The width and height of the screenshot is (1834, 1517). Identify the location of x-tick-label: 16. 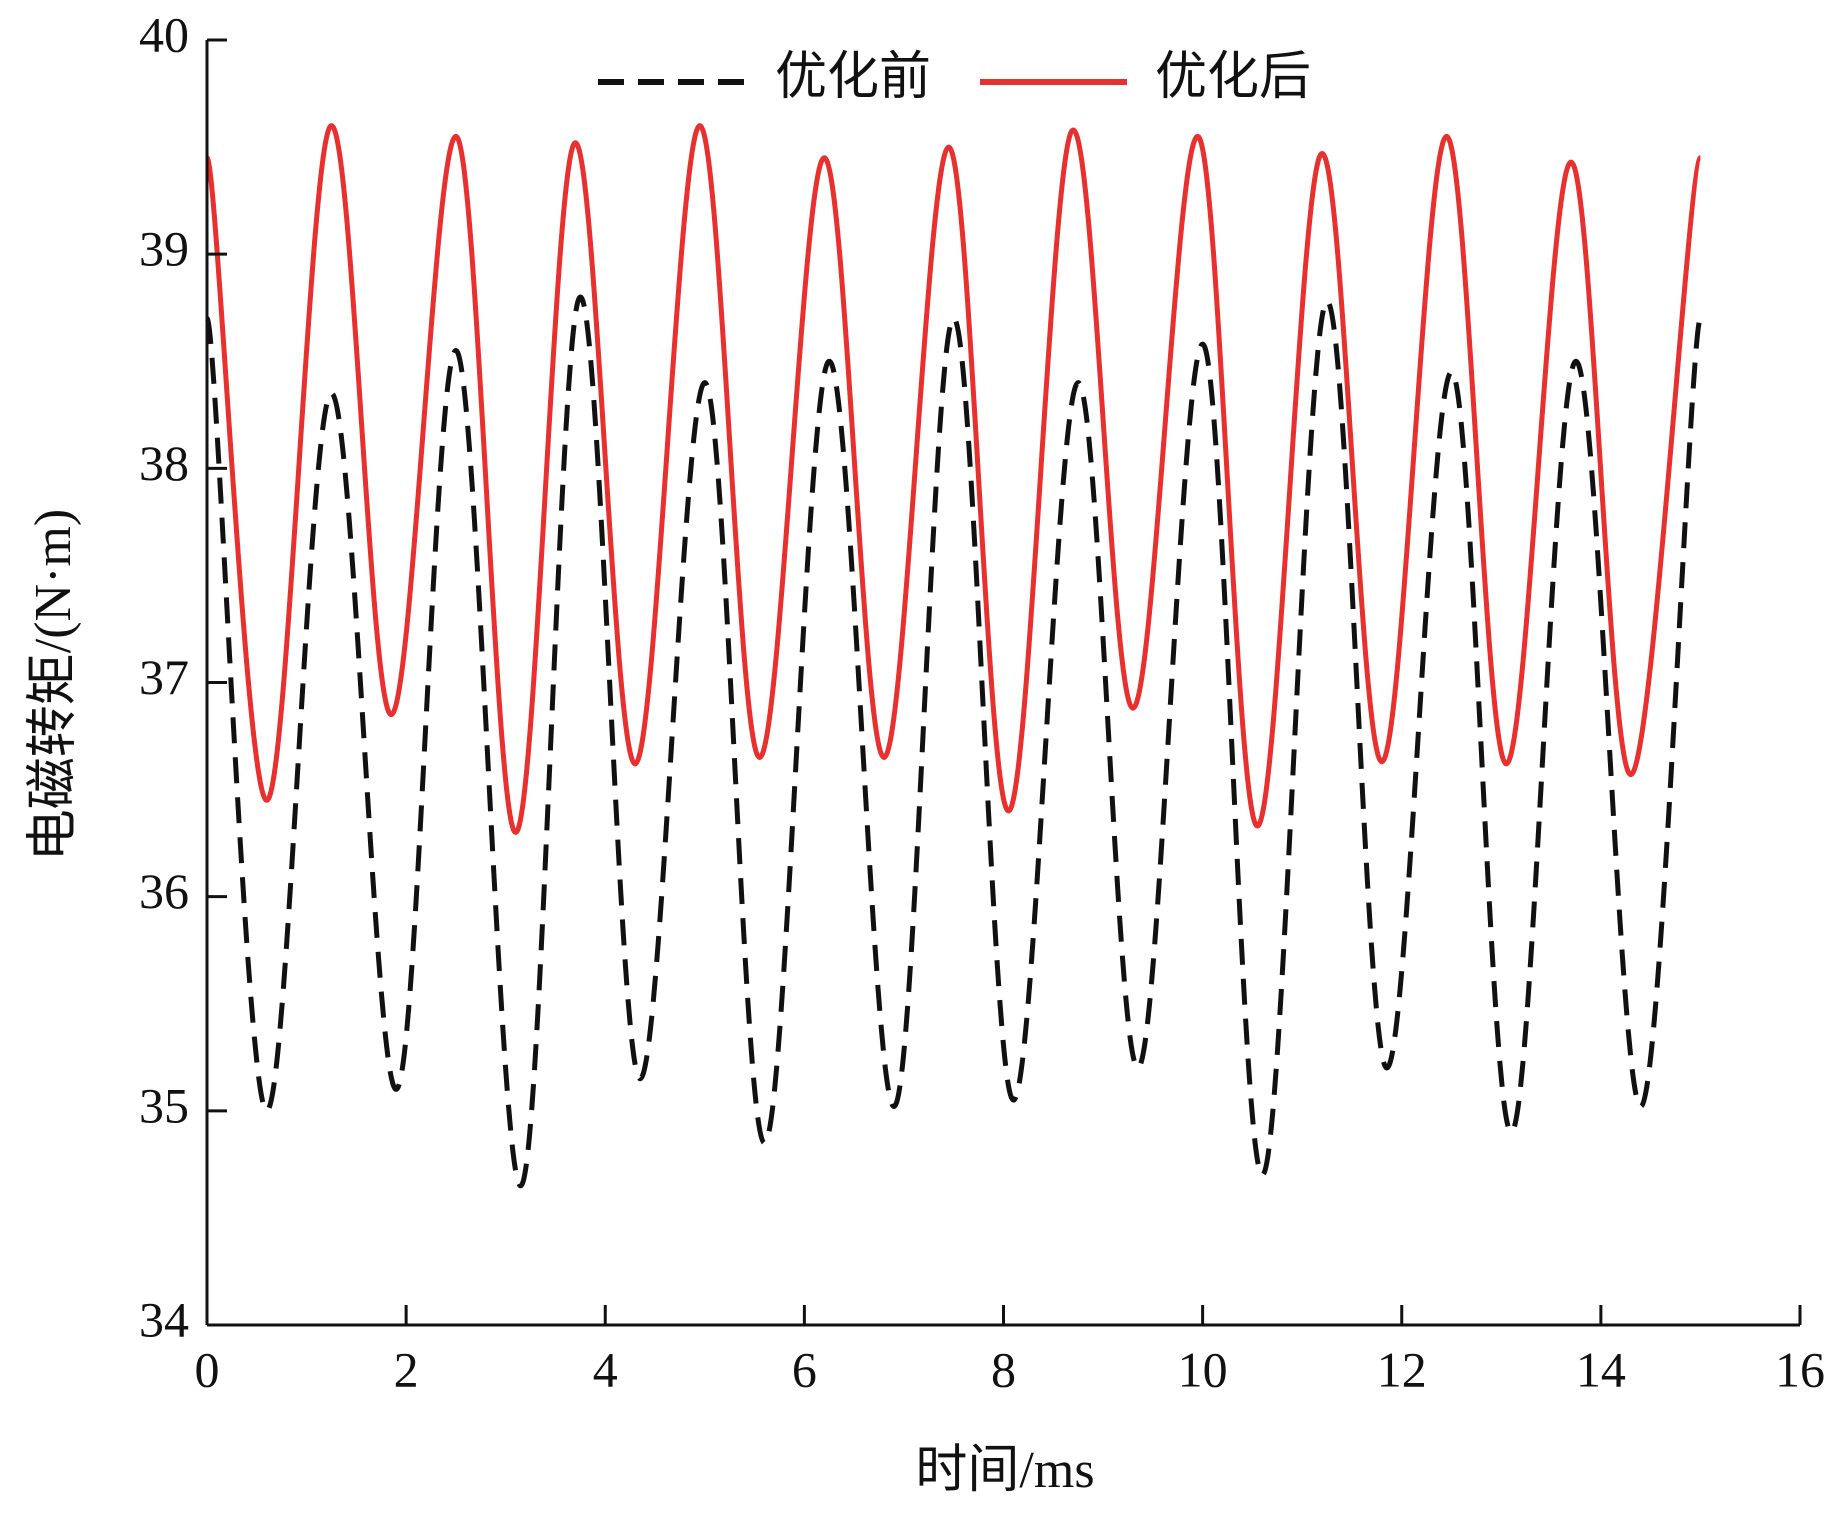
(1800, 1369).